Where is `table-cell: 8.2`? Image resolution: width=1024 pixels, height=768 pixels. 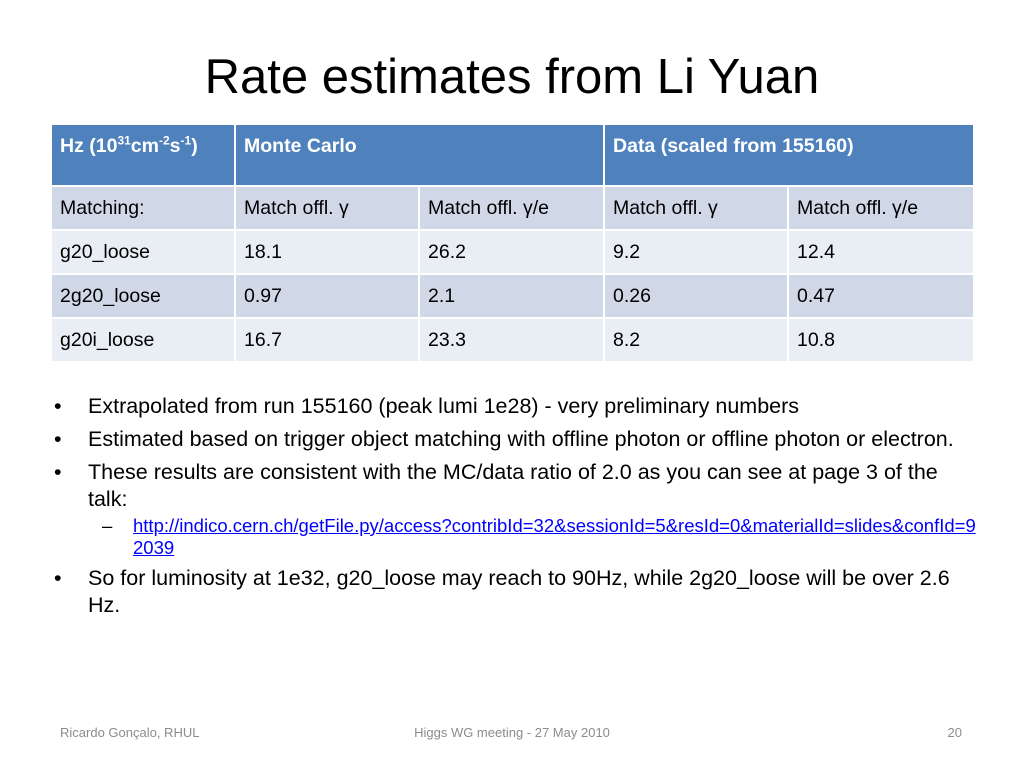 table-cell: 8.2 is located at coordinates (696, 340).